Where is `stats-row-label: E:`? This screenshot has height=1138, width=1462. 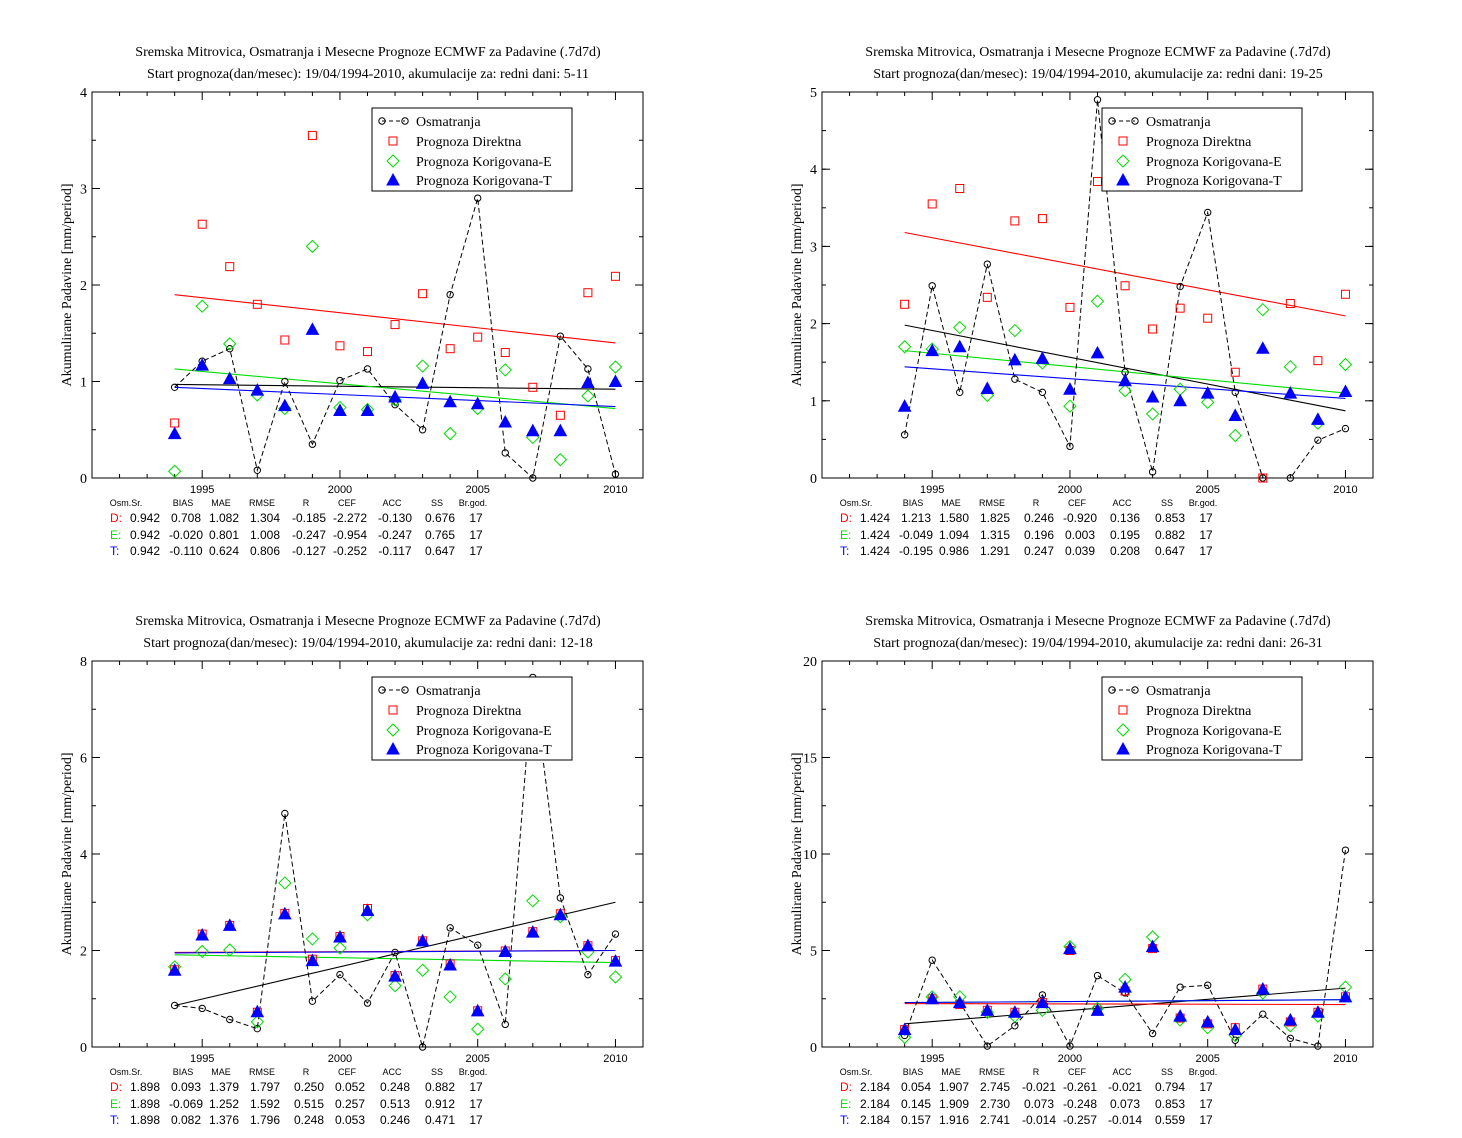 stats-row-label: E: is located at coordinates (115, 535).